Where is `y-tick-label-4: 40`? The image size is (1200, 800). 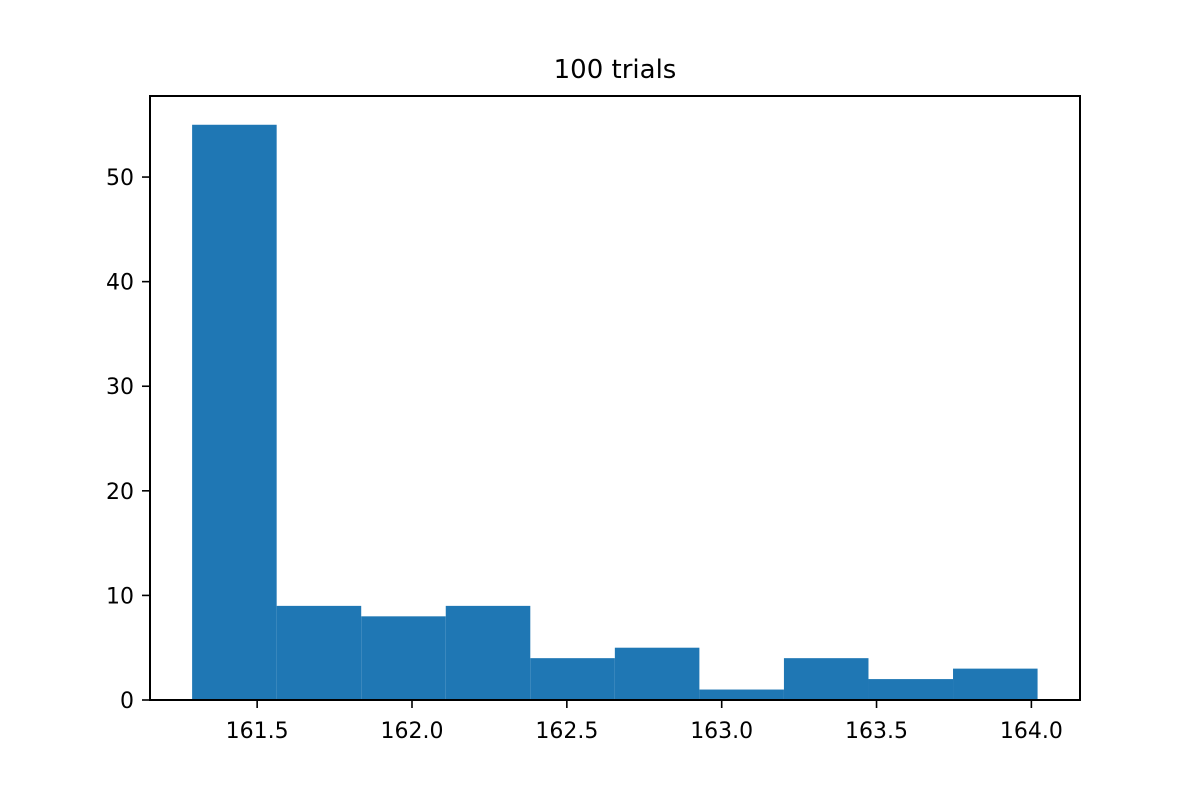 y-tick-label-4: 40 is located at coordinates (120, 283).